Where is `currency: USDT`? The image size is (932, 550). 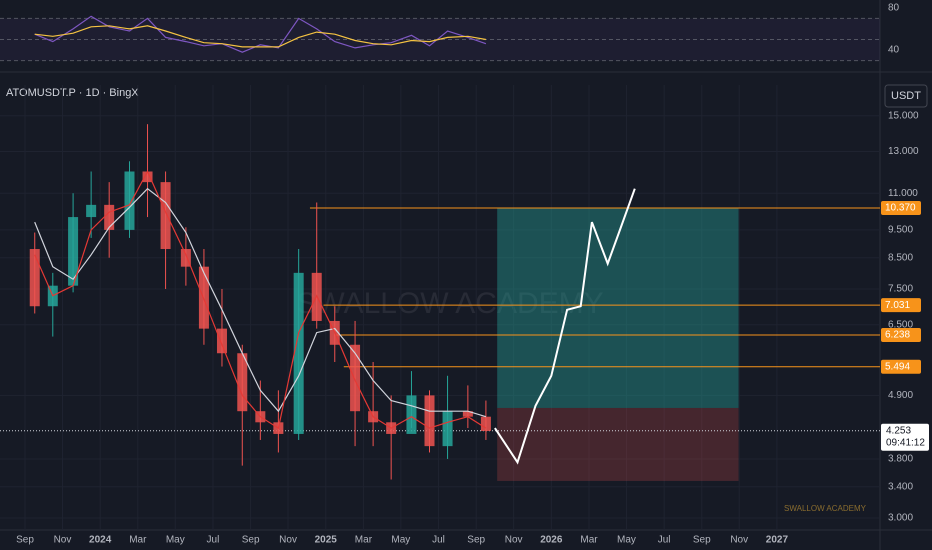
currency: USDT is located at coordinates (906, 96).